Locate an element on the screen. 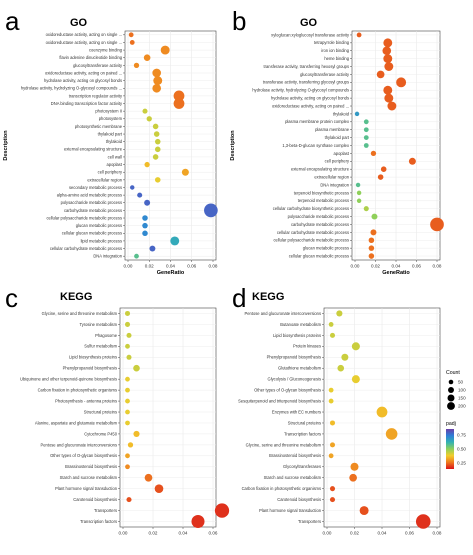 The width and height of the screenshot is (473, 555). legend-padj-label: 0.75 is located at coordinates (461, 435).